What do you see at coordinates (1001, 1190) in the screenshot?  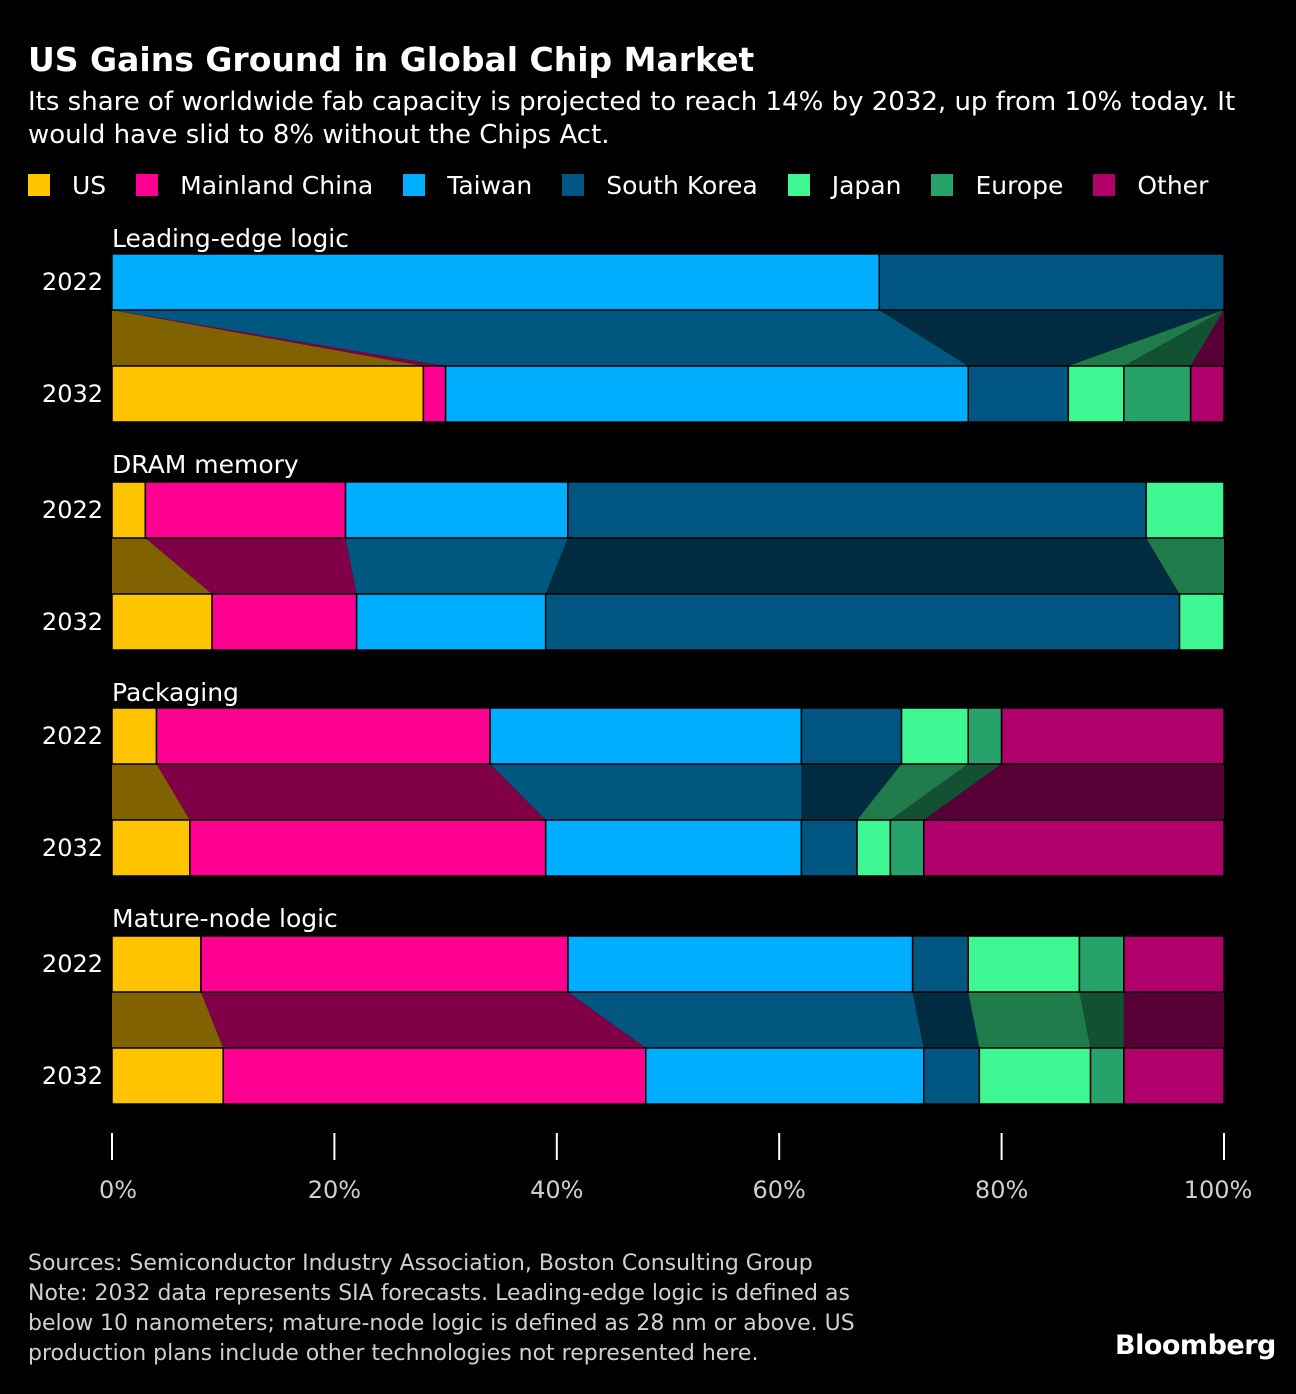 I see `x-axis-tick-label: 80%` at bounding box center [1001, 1190].